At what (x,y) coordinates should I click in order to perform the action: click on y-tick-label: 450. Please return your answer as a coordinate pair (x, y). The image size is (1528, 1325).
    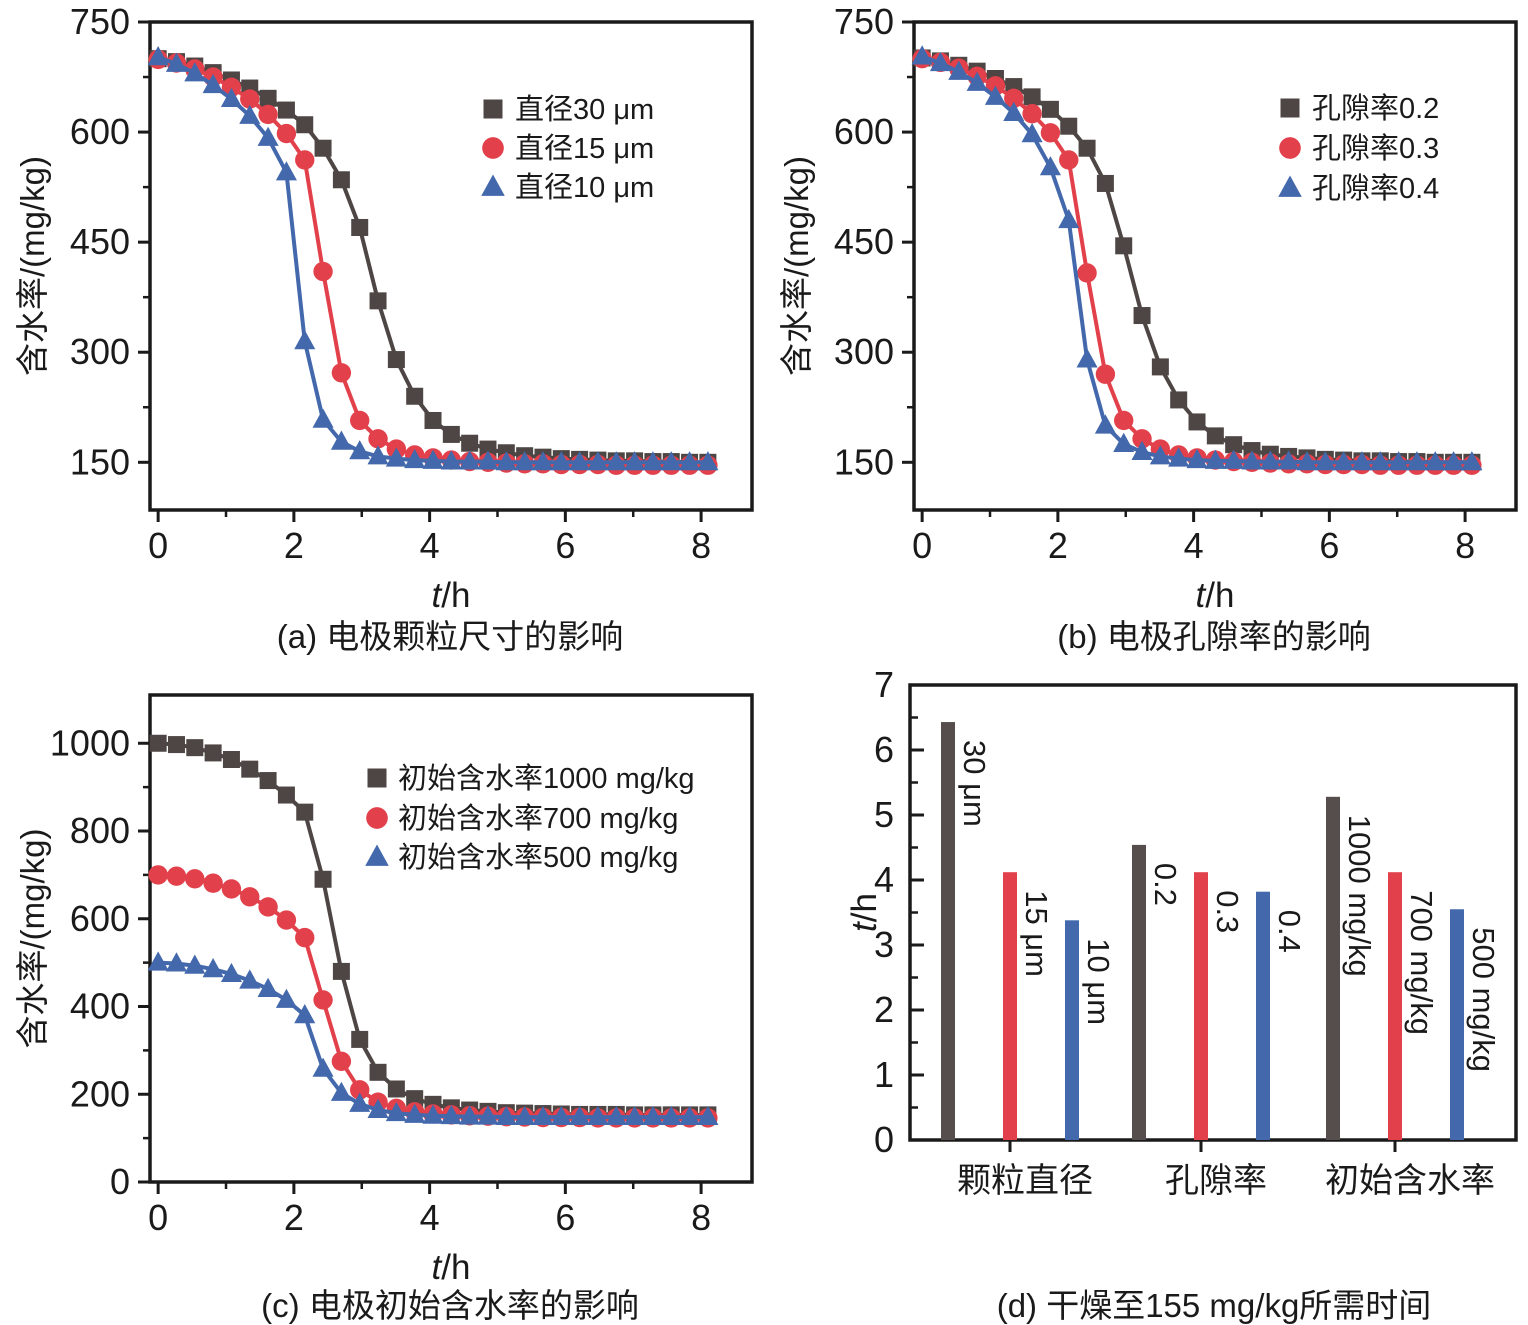
    Looking at the image, I should click on (100, 241).